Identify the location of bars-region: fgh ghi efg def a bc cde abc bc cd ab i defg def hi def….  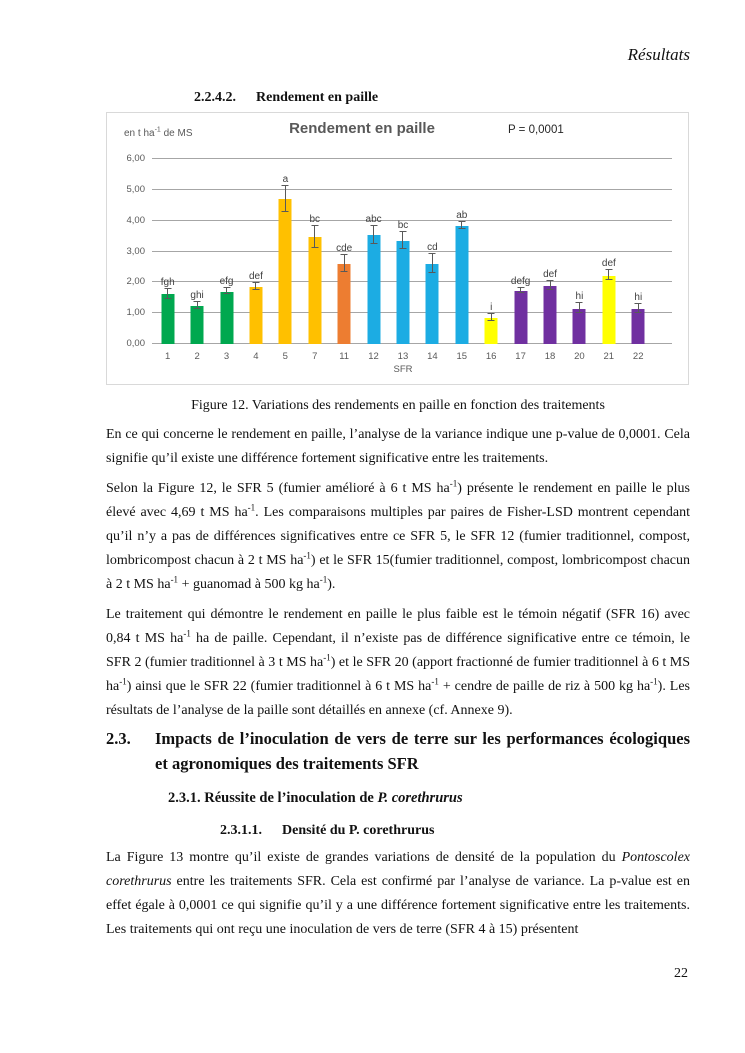
(403, 251).